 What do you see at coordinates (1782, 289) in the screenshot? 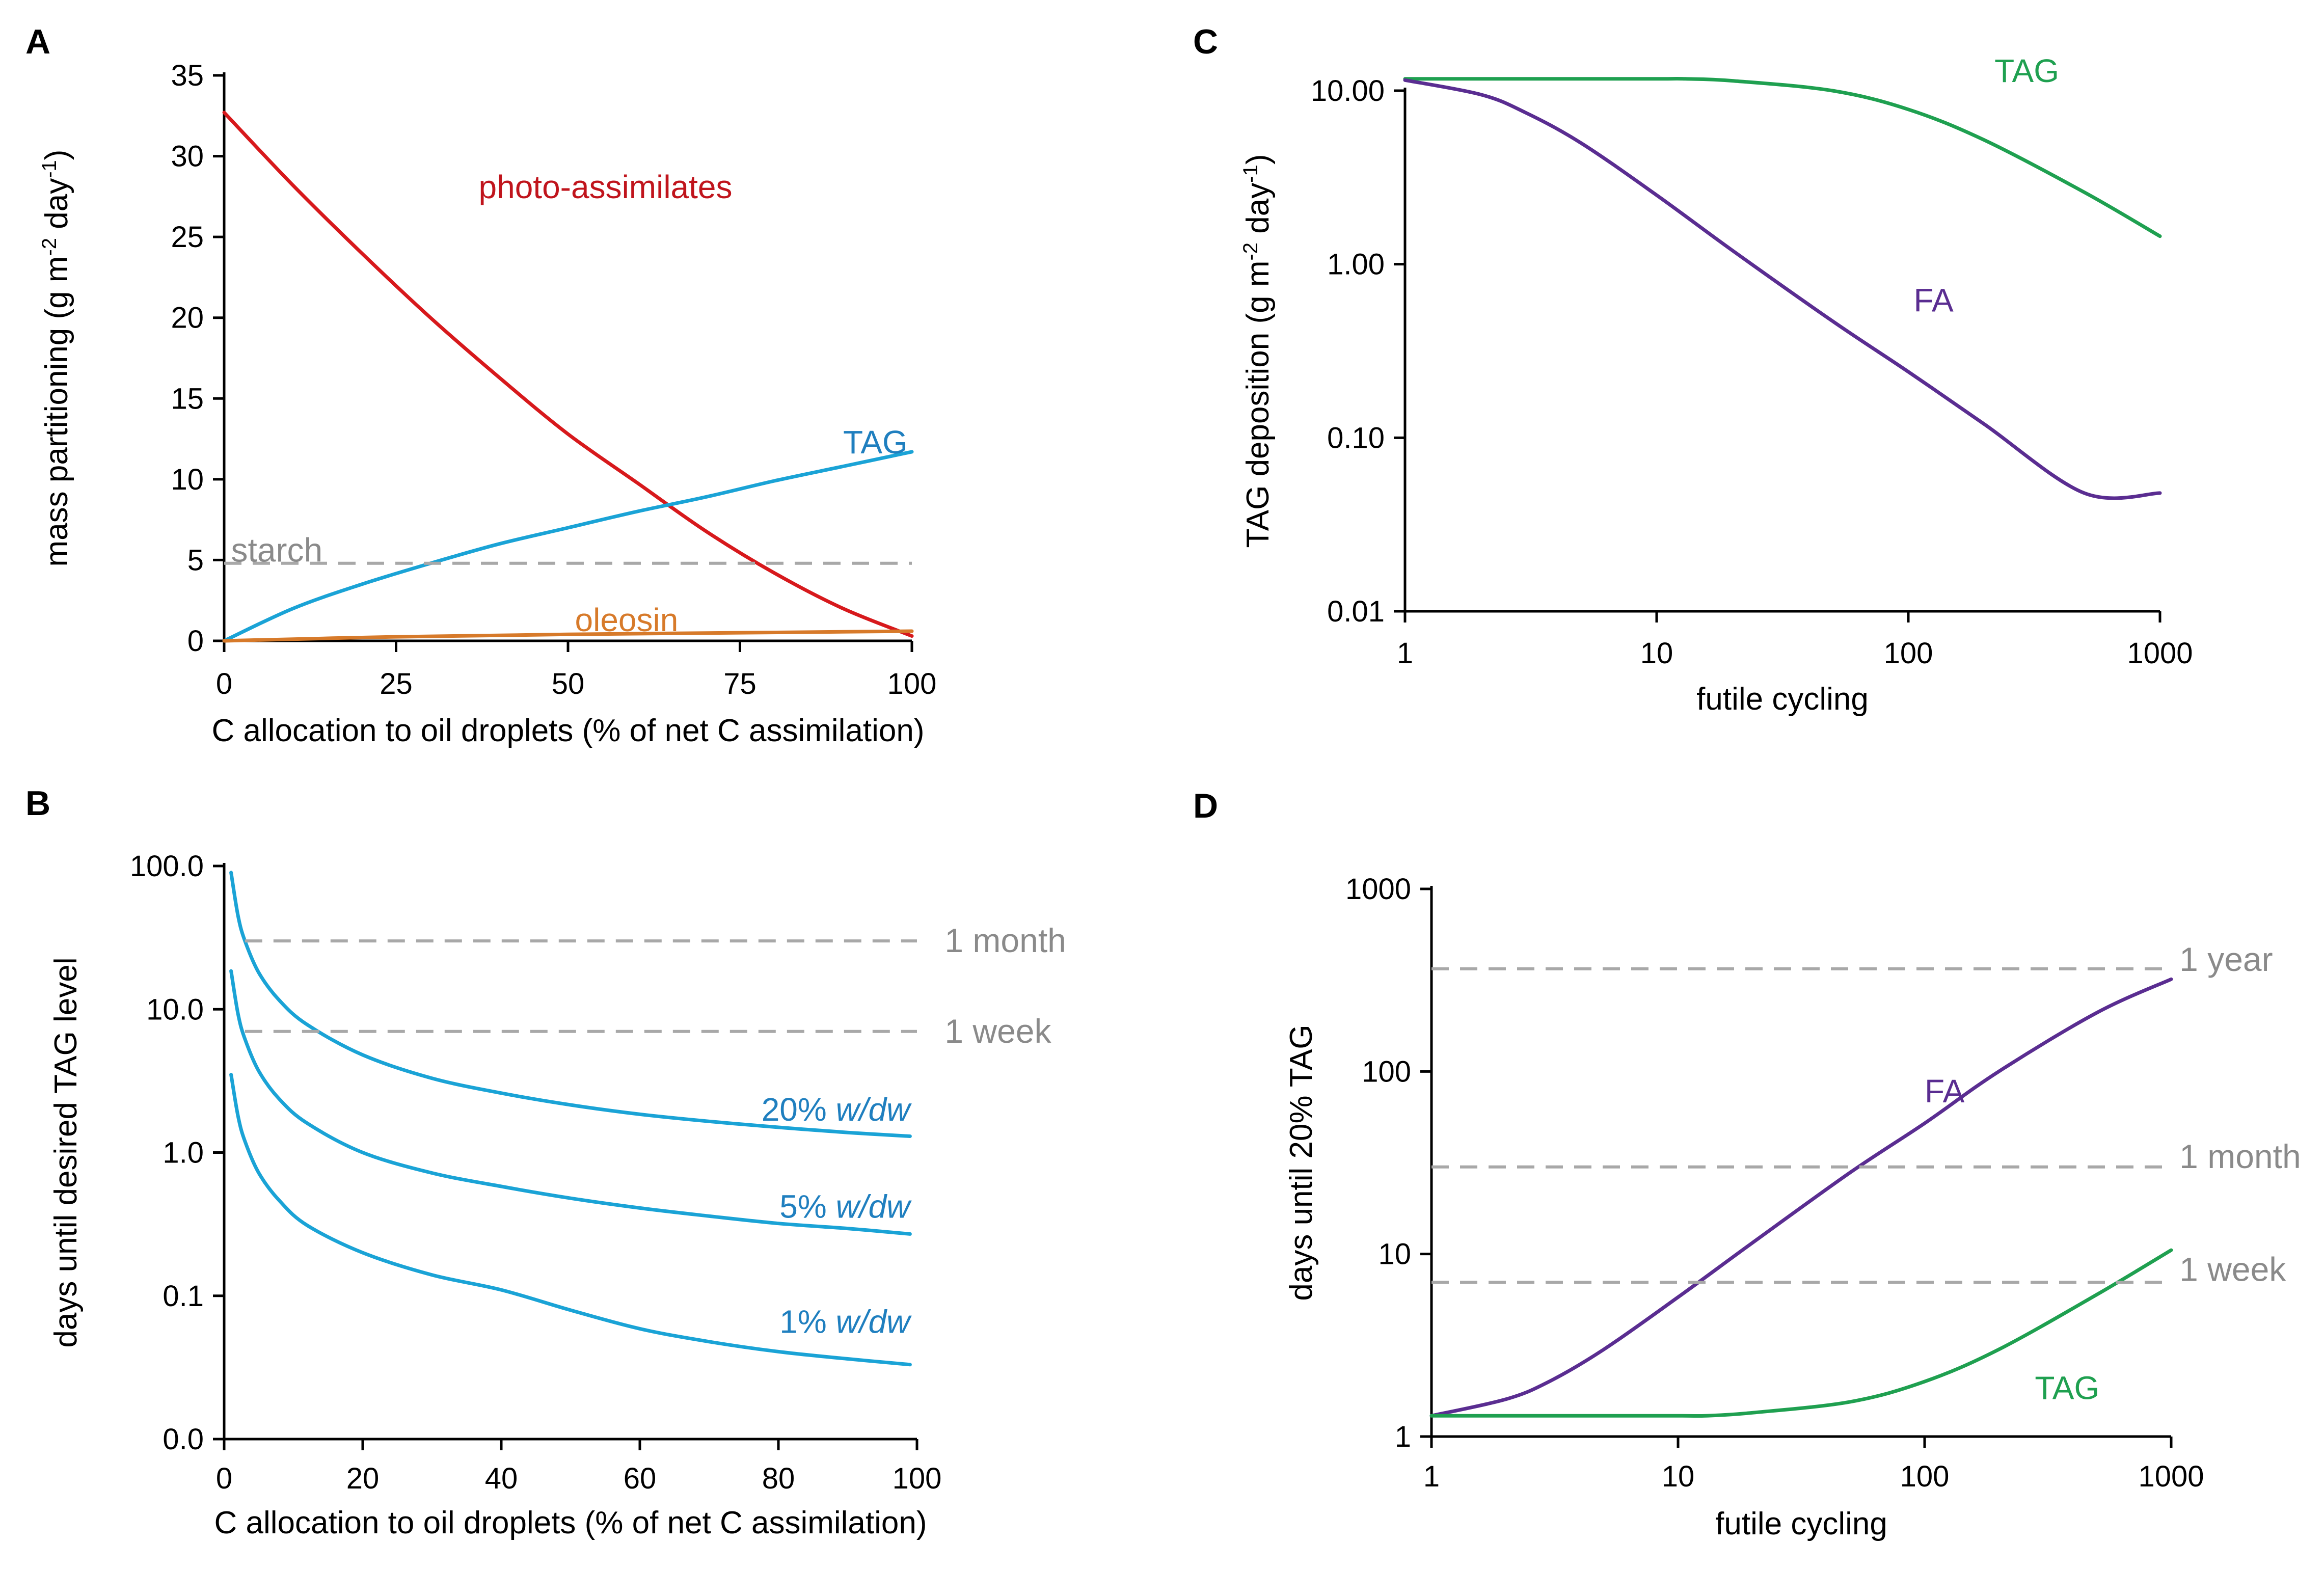
I see `panel-c-series-fa` at bounding box center [1782, 289].